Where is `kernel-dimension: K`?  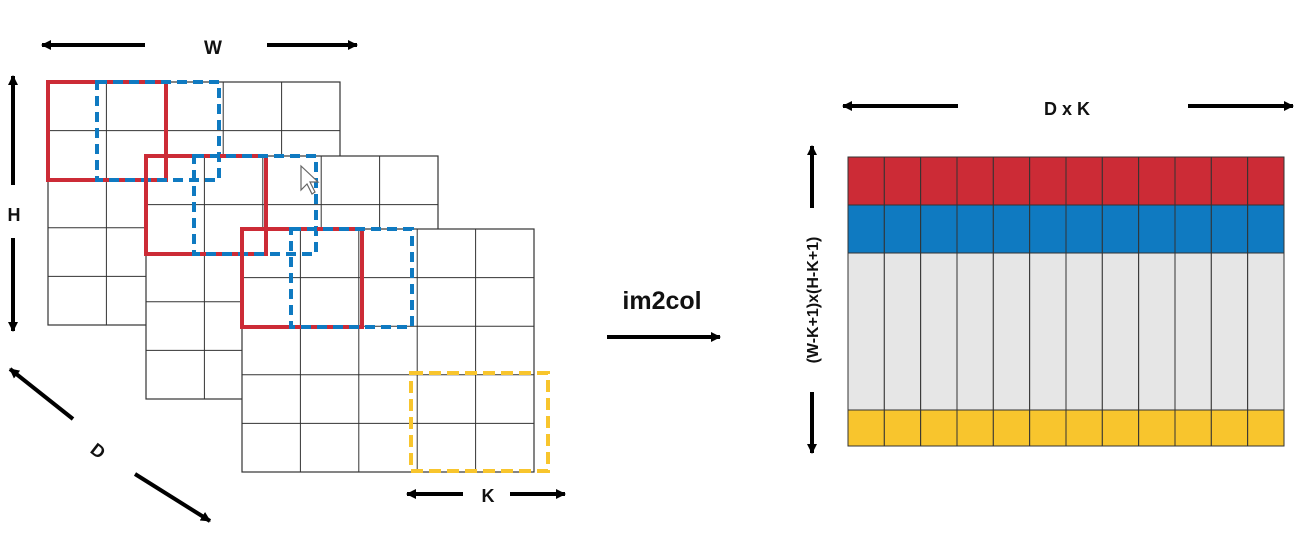 kernel-dimension: K is located at coordinates (486, 496).